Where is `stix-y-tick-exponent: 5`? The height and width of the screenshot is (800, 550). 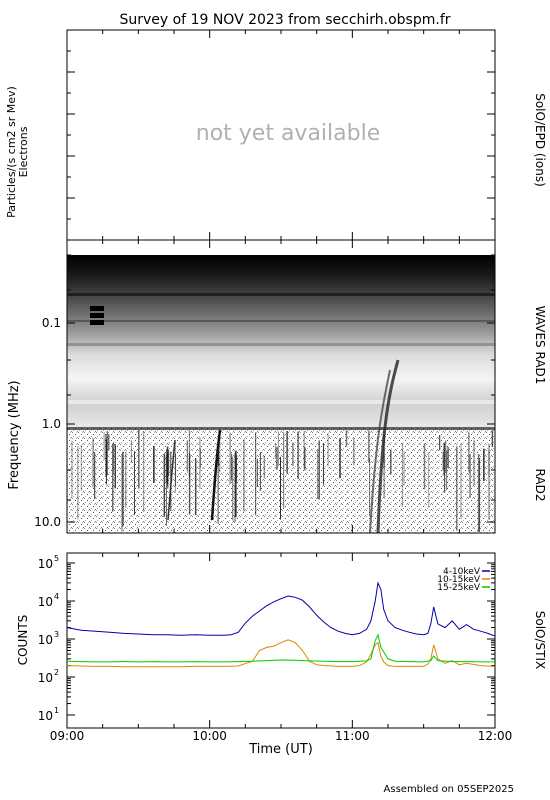 stix-y-tick-exponent: 5 is located at coordinates (56, 558).